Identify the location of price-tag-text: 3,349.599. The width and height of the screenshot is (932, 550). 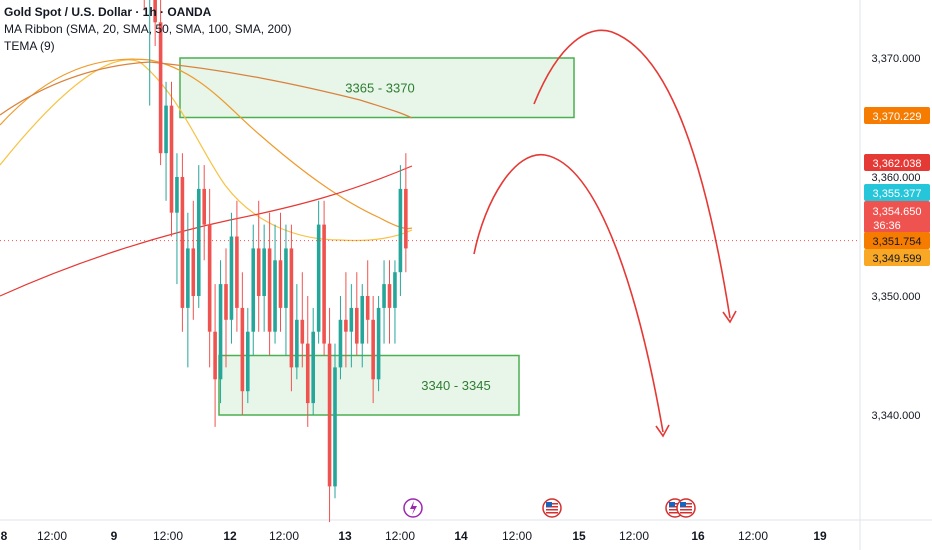
(897, 259).